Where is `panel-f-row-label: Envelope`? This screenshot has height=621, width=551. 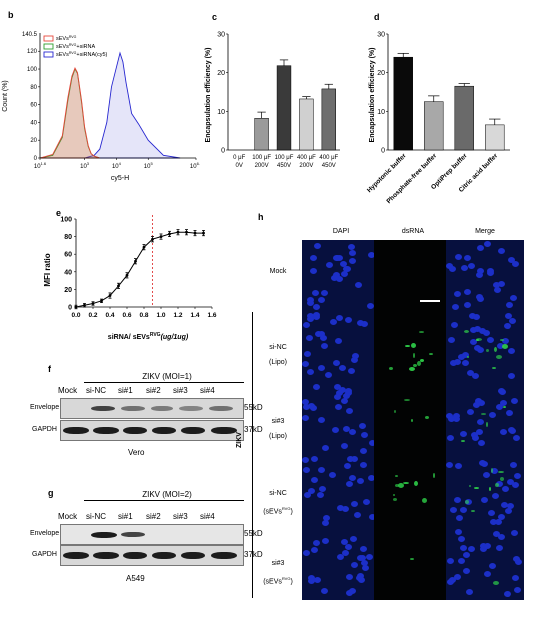 panel-f-row-label: Envelope is located at coordinates (45, 407).